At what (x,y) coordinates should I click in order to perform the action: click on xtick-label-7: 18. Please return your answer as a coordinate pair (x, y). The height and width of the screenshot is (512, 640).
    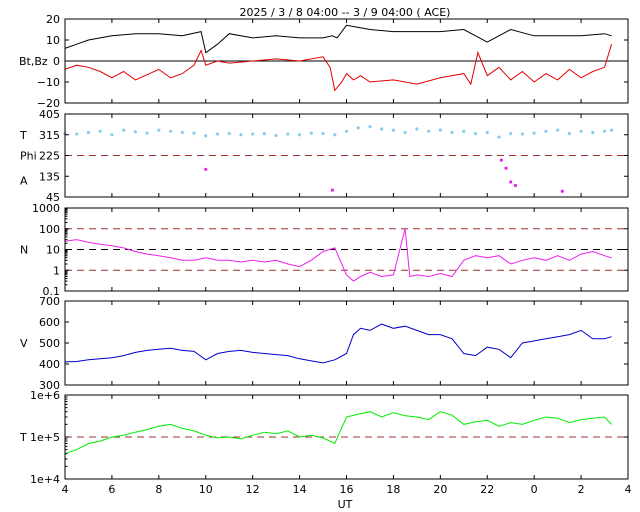
    Looking at the image, I should click on (393, 489).